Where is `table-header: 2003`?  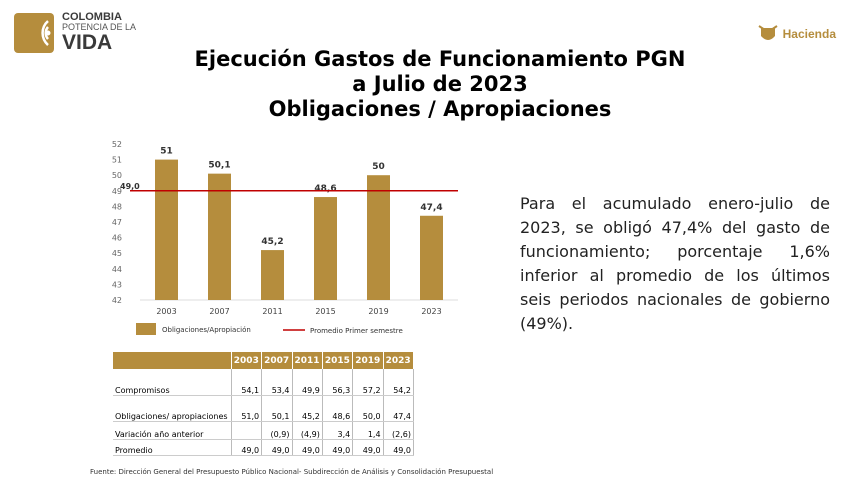
table-header: 2003 is located at coordinates (247, 360).